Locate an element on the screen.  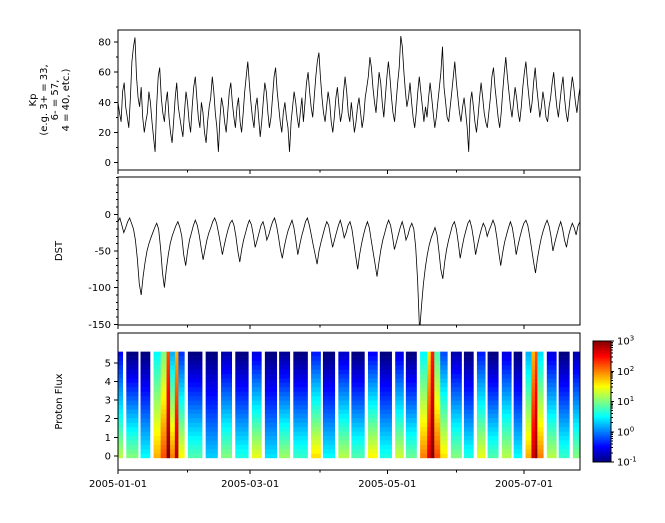
colorbar-tick-label: 10³ is located at coordinates (625, 341).